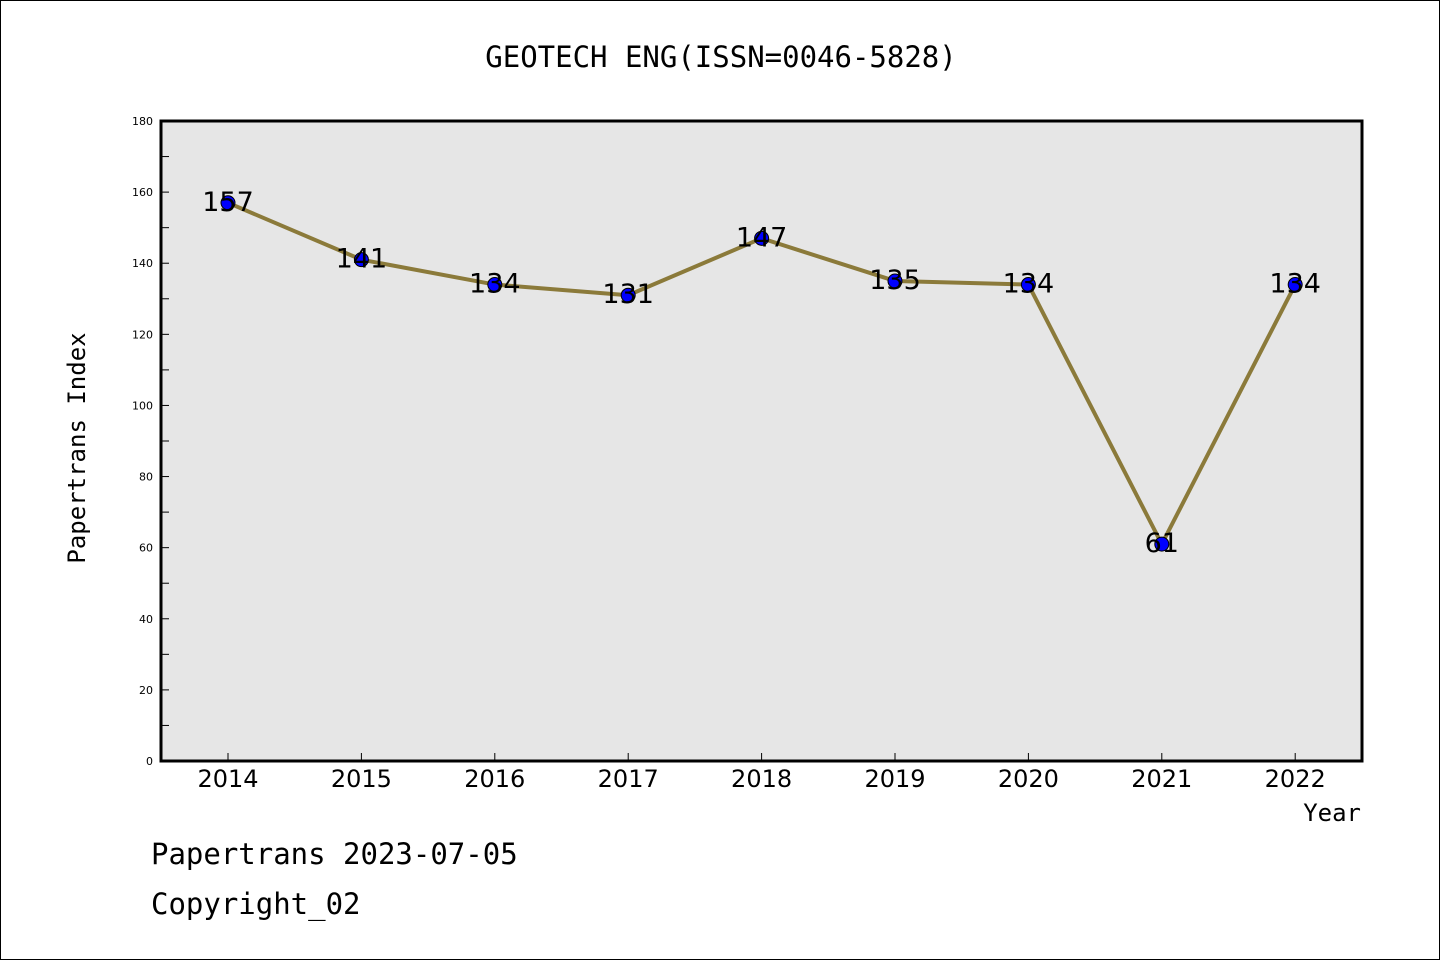 Image resolution: width=1440 pixels, height=961 pixels. Describe the element at coordinates (1332, 813) in the screenshot. I see `x-axis-title: Year` at that location.